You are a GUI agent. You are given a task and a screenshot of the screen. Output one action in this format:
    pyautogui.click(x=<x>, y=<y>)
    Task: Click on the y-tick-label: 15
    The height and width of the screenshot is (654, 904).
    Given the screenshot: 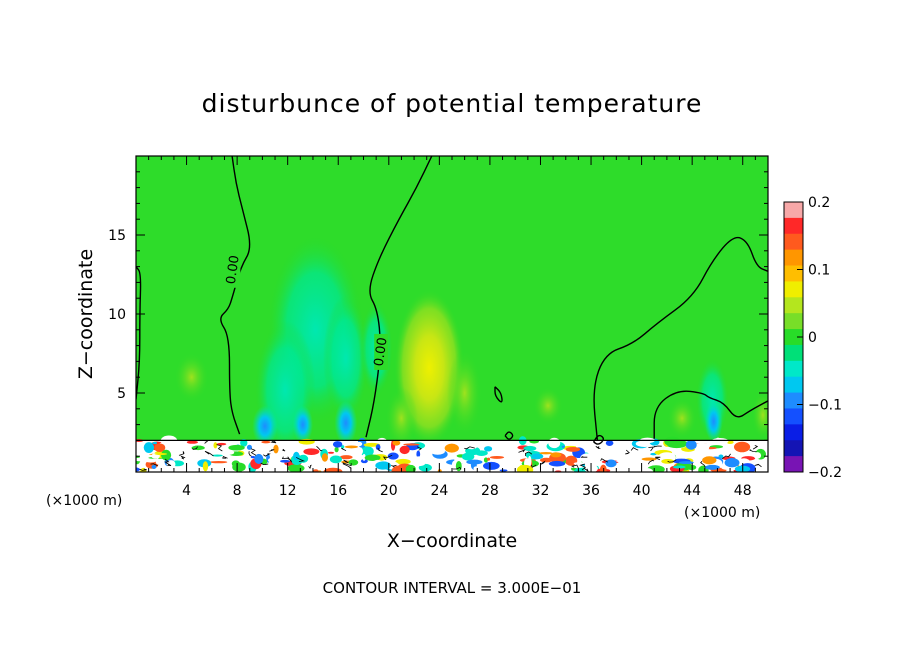 What is the action you would take?
    pyautogui.click(x=117, y=236)
    